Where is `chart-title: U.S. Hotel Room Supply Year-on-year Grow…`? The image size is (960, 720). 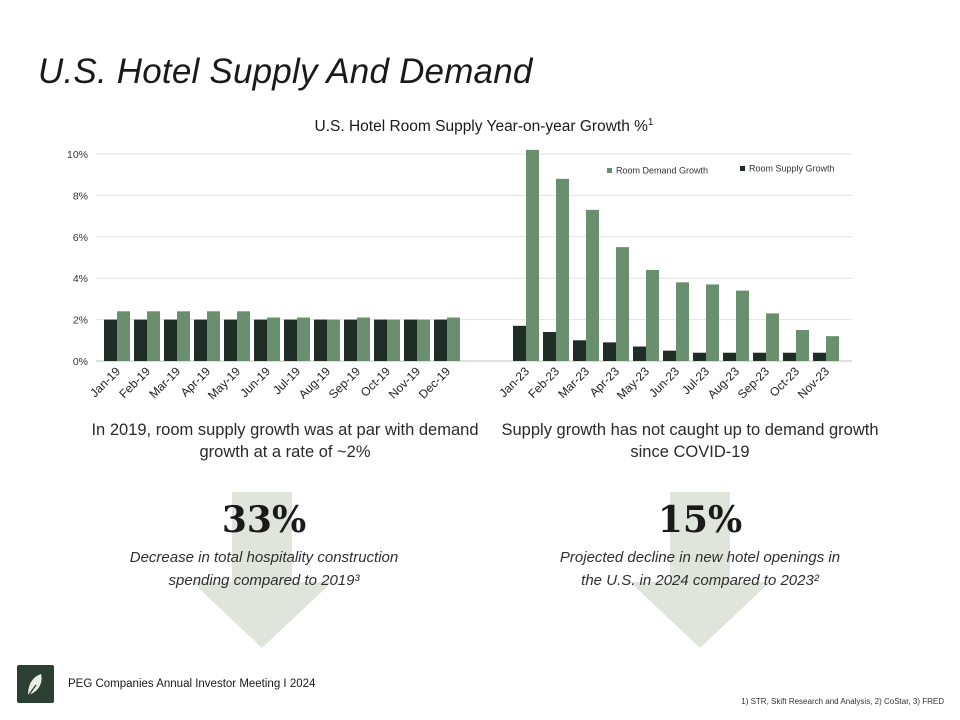
chart-title: U.S. Hotel Room Supply Year-on-year Grow… is located at coordinates (484, 126).